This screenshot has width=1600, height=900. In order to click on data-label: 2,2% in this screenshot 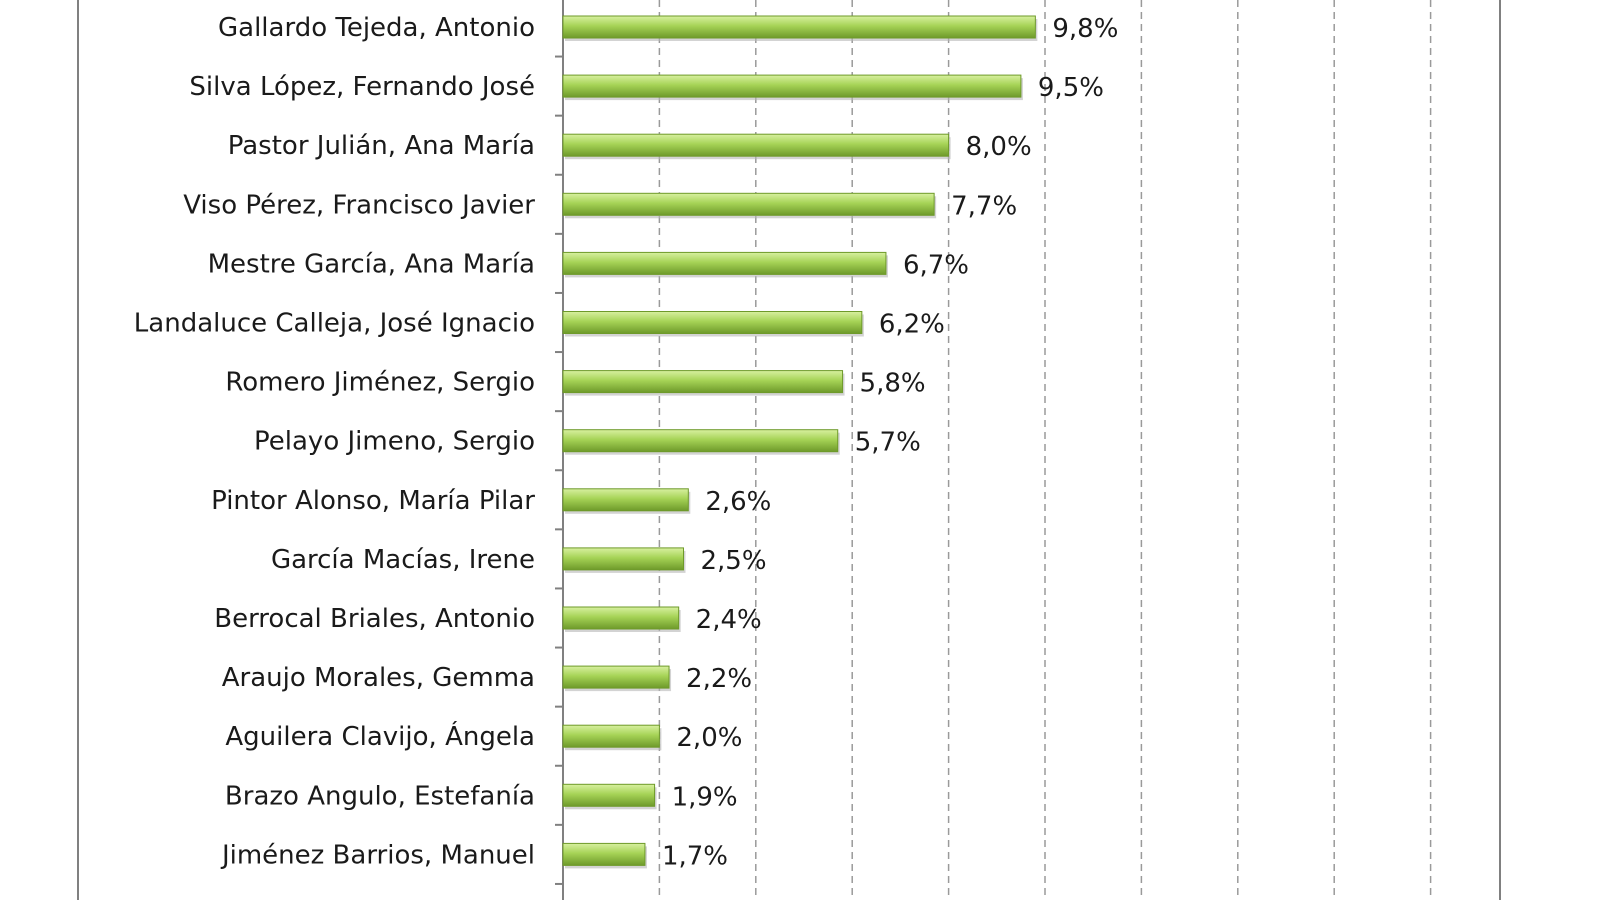, I will do `click(719, 679)`.